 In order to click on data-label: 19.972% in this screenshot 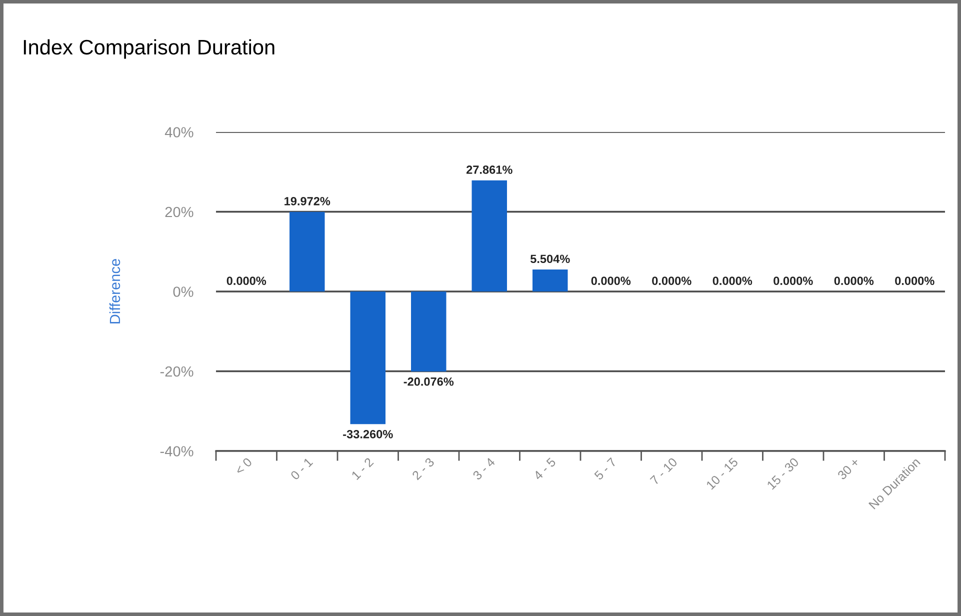, I will do `click(307, 201)`.